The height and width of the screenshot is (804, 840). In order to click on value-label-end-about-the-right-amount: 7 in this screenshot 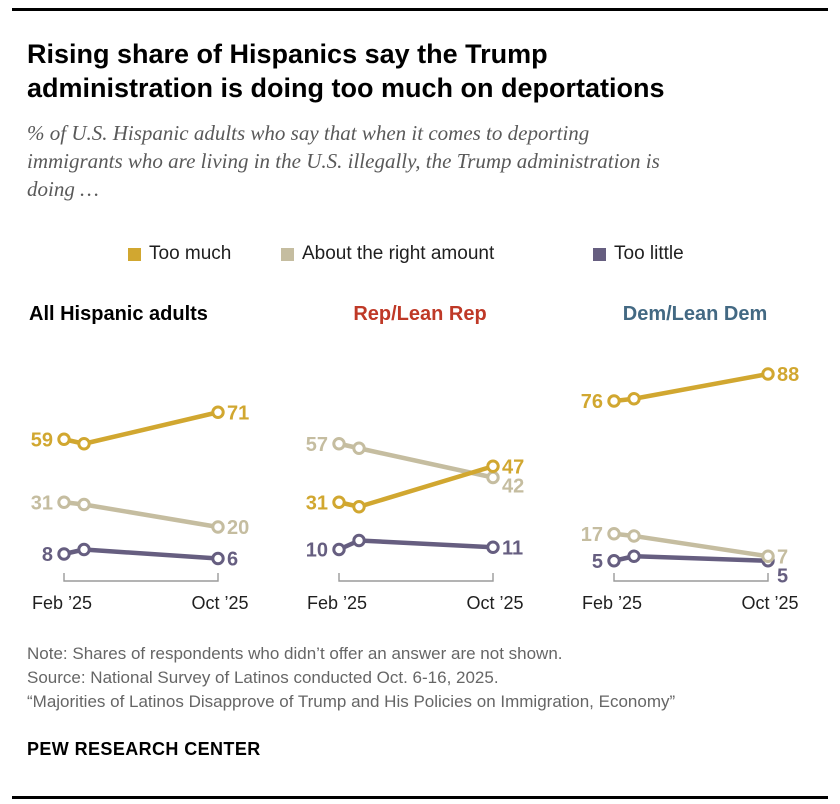, I will do `click(782, 557)`.